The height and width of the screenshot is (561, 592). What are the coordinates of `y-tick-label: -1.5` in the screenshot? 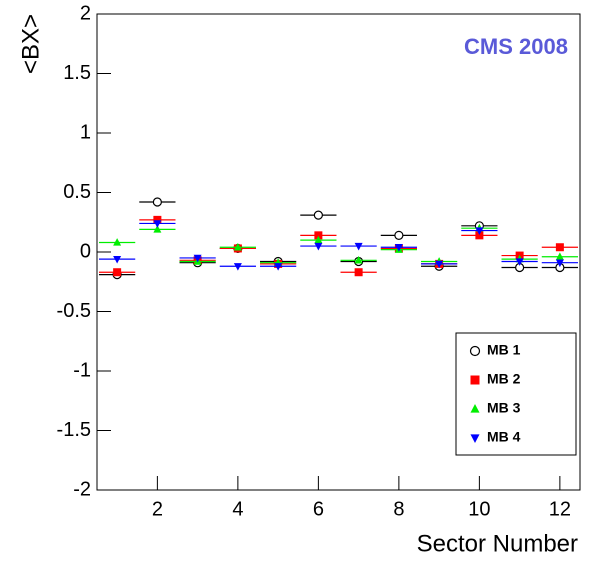 It's located at (74, 430).